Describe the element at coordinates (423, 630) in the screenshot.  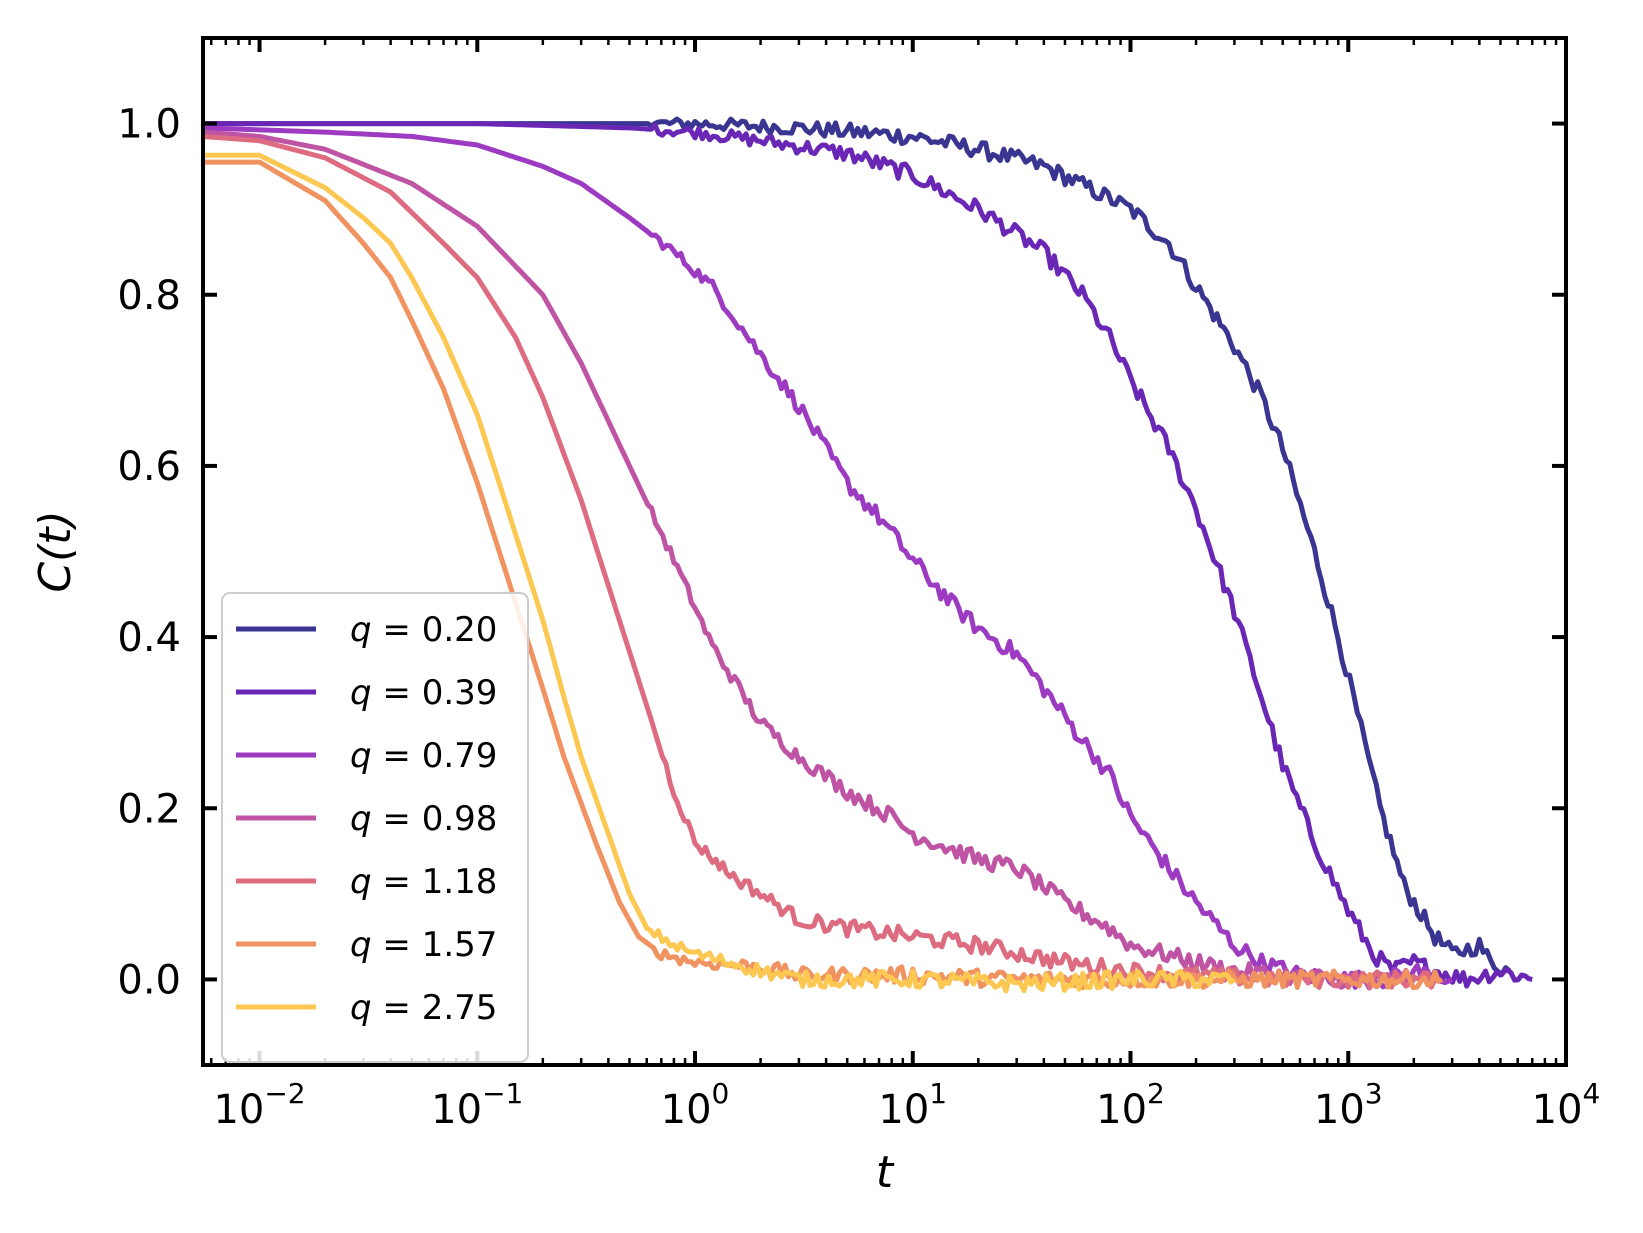
I see `legend-entry-label: q = 0.20` at that location.